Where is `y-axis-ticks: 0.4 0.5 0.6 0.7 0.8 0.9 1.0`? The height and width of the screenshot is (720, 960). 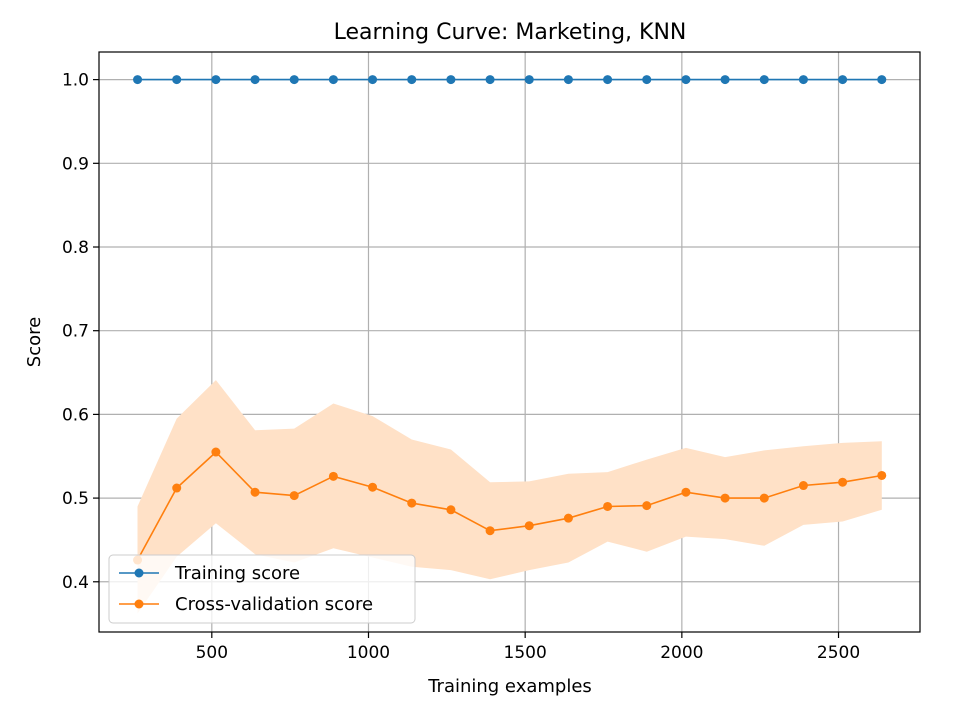
y-axis-ticks: 0.4 0.5 0.6 0.7 0.8 0.9 1.0 is located at coordinates (80, 332).